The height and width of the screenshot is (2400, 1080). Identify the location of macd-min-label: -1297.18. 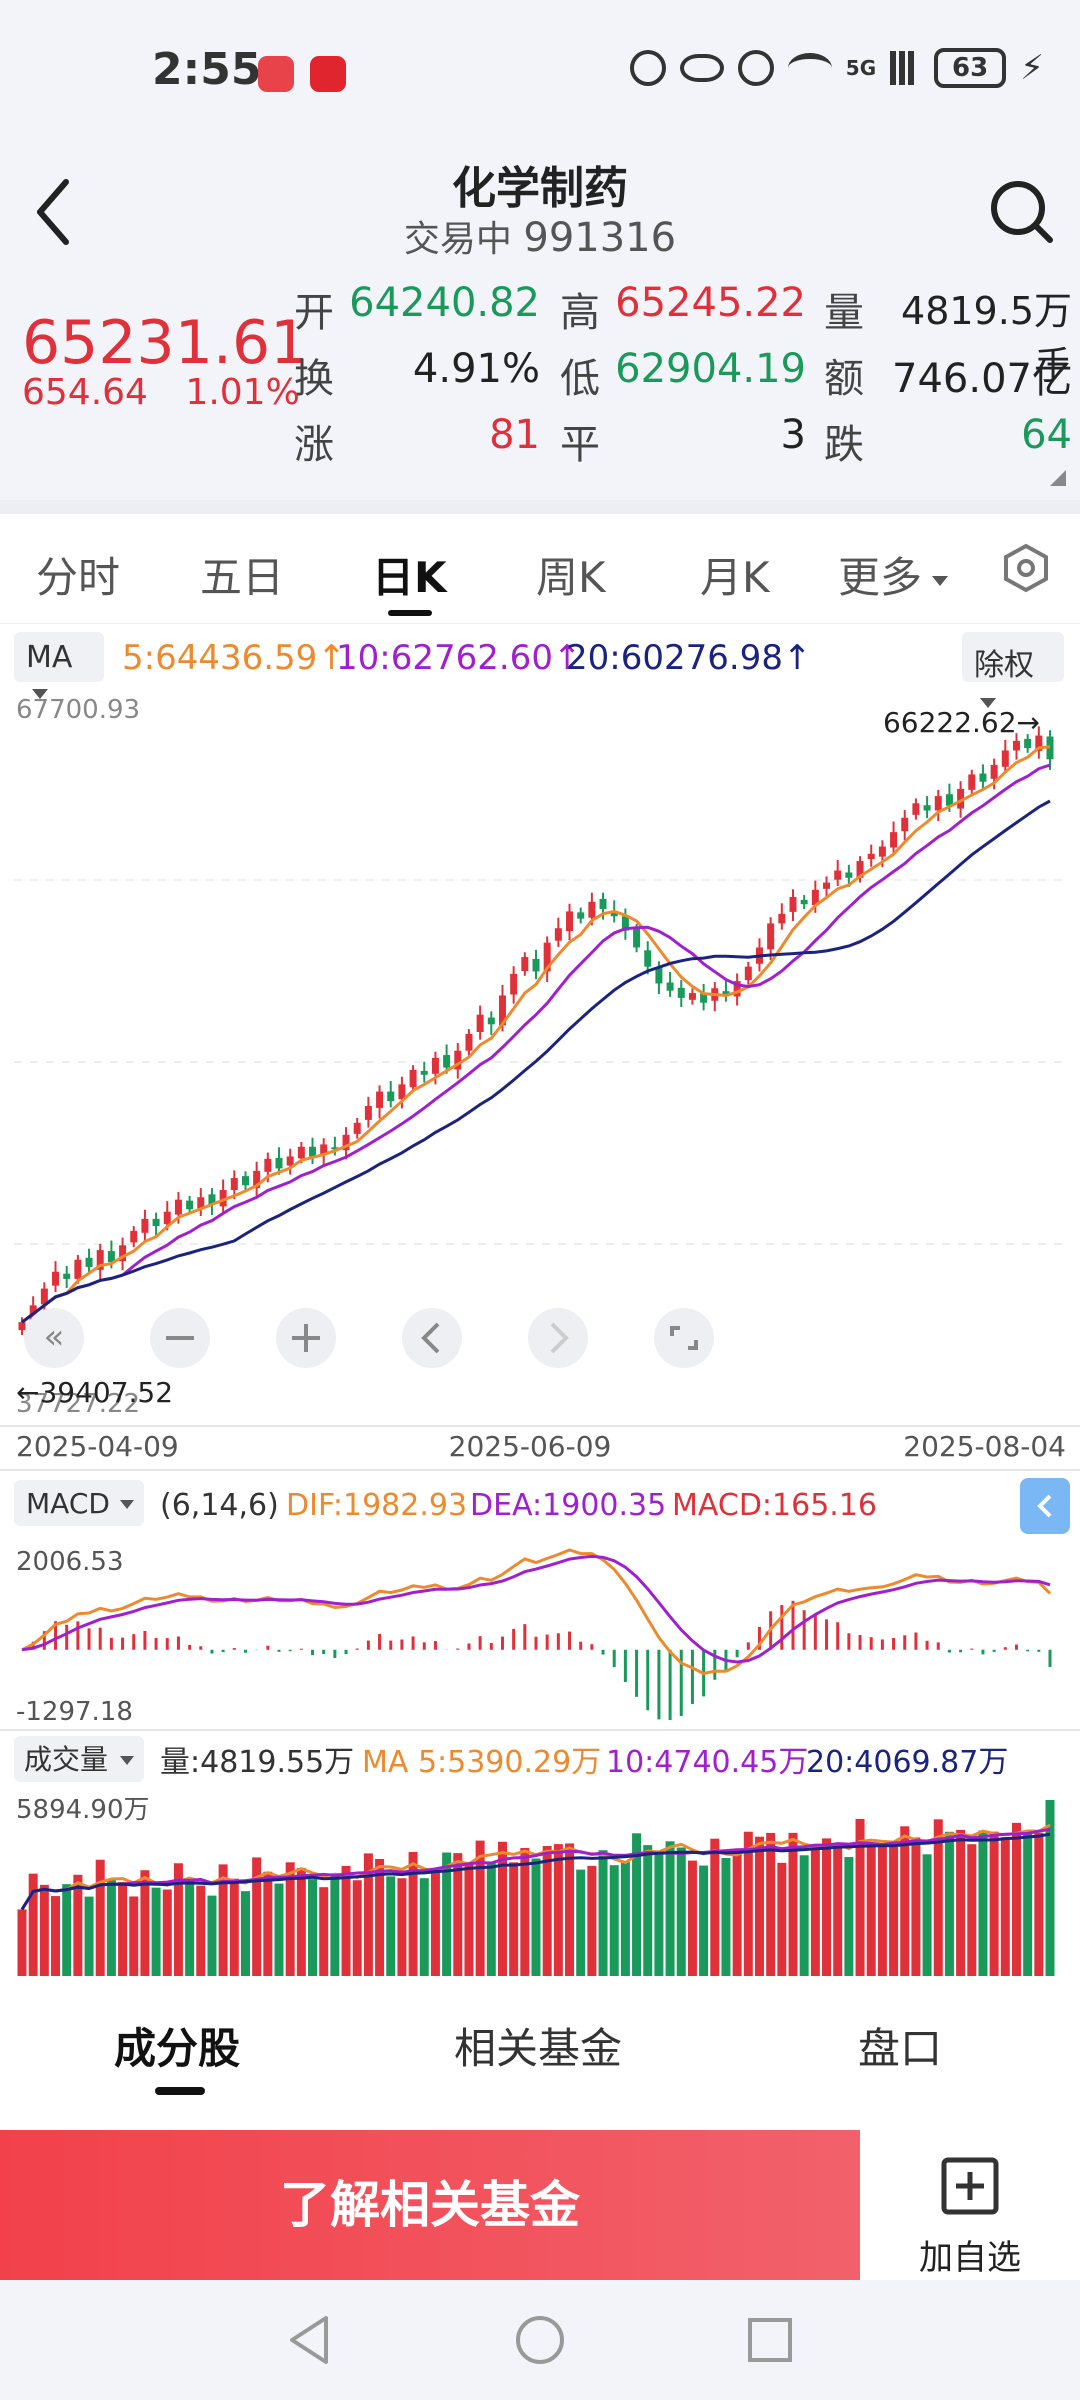
(74, 1712).